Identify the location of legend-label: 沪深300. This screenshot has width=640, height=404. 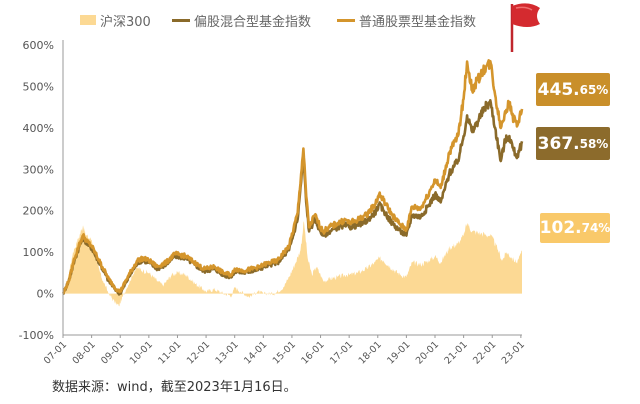
(125, 22).